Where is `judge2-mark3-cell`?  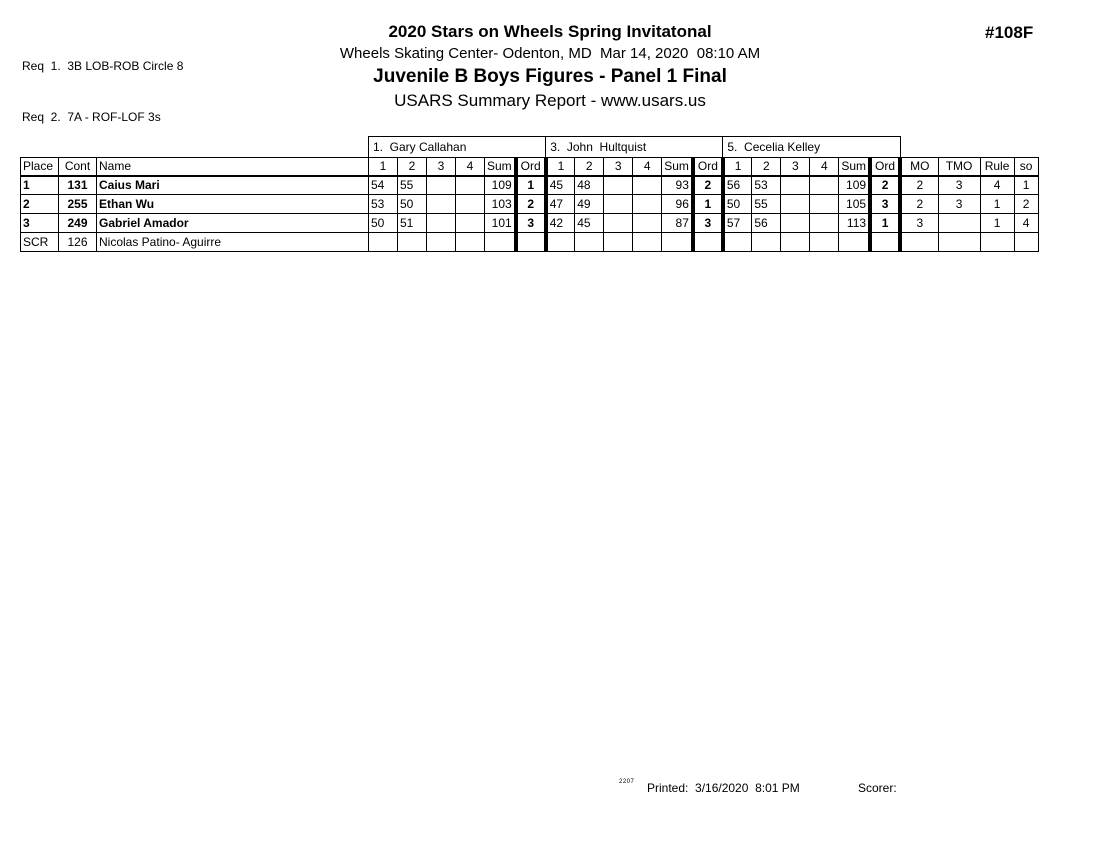 judge2-mark3-cell is located at coordinates (618, 204).